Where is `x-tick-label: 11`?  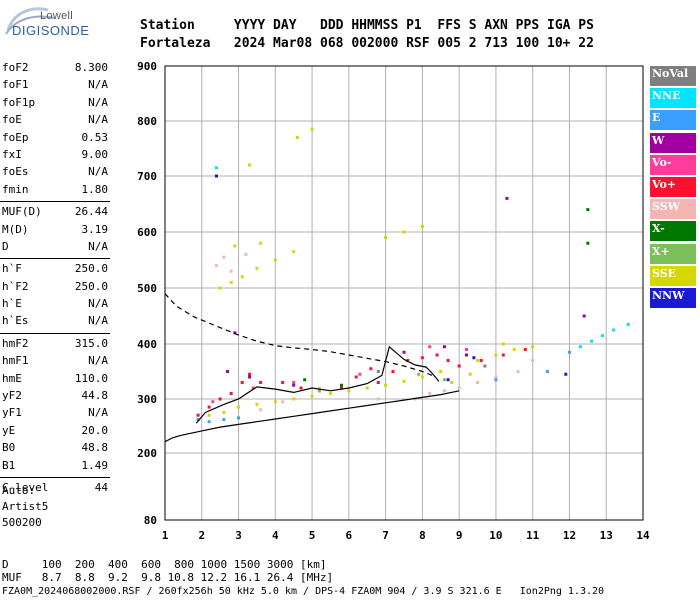 x-tick-label: 11 is located at coordinates (533, 535).